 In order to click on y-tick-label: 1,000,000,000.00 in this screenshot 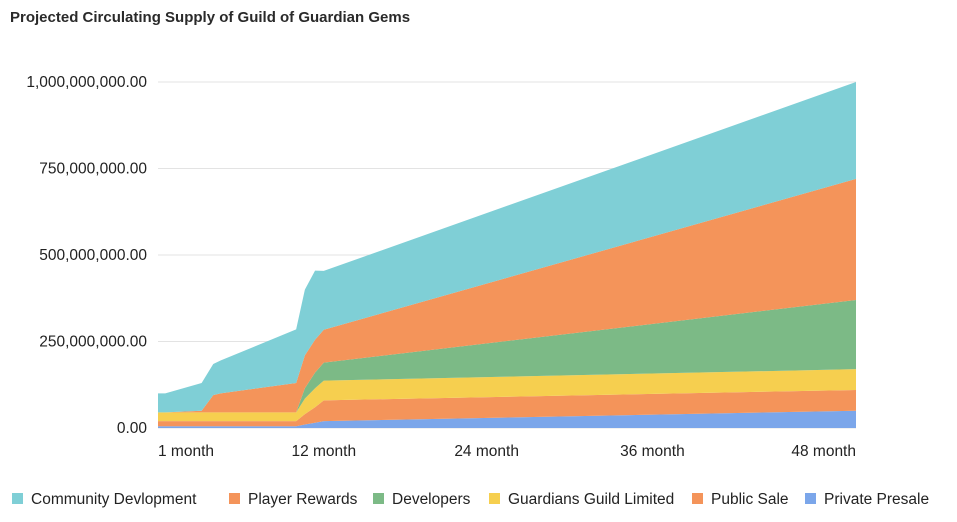, I will do `click(86, 82)`.